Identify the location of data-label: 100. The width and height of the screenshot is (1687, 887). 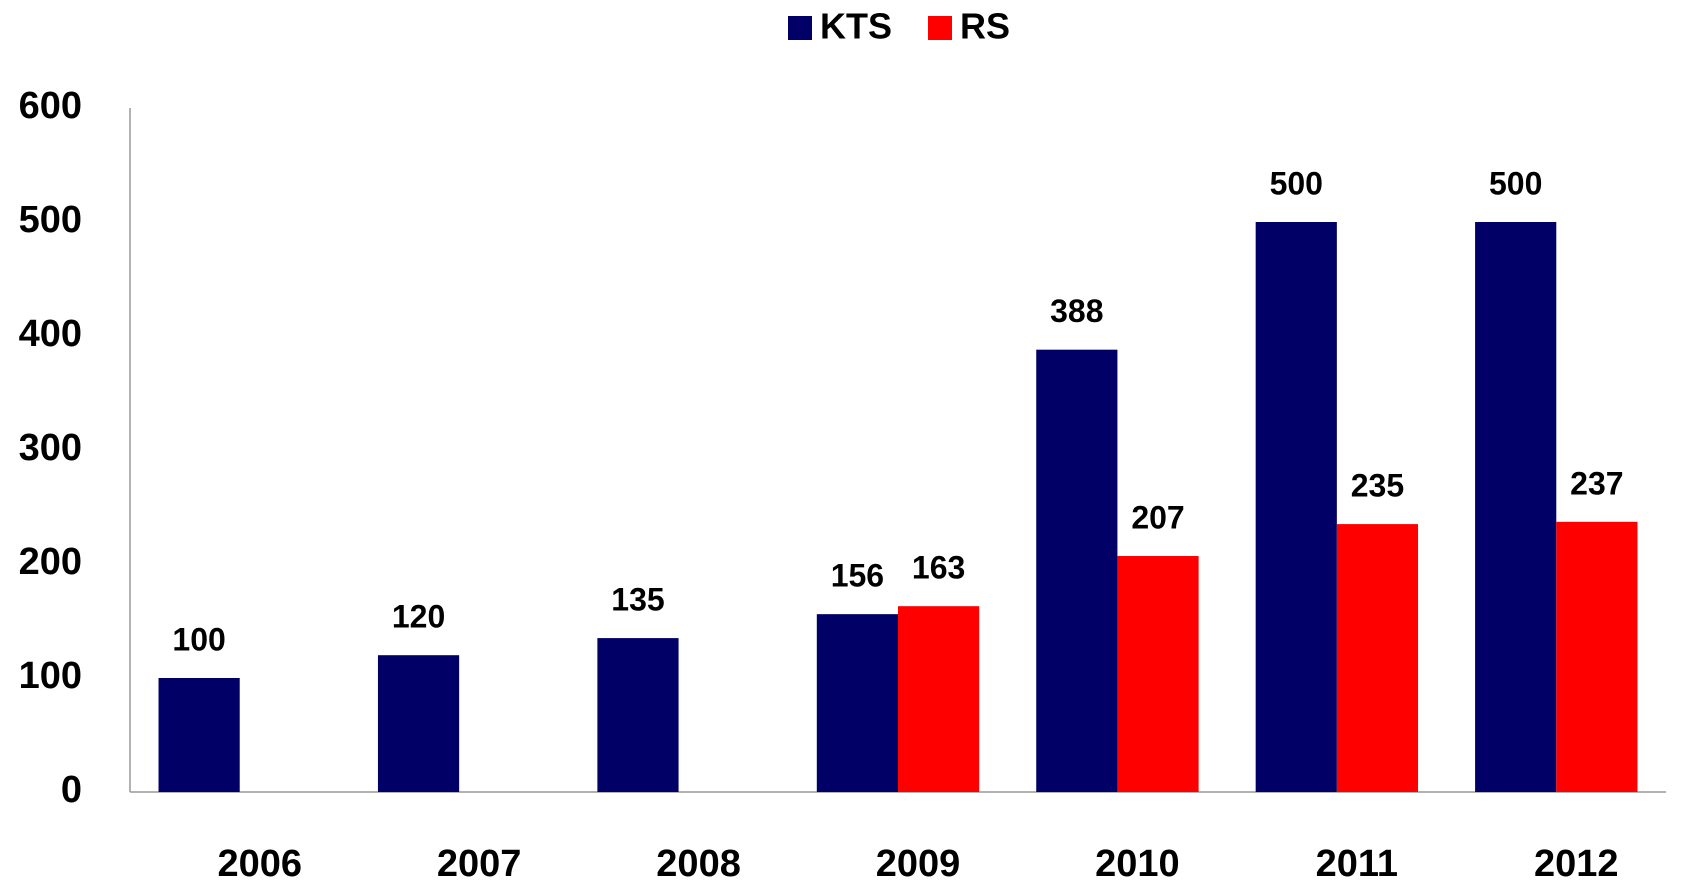
(198, 639).